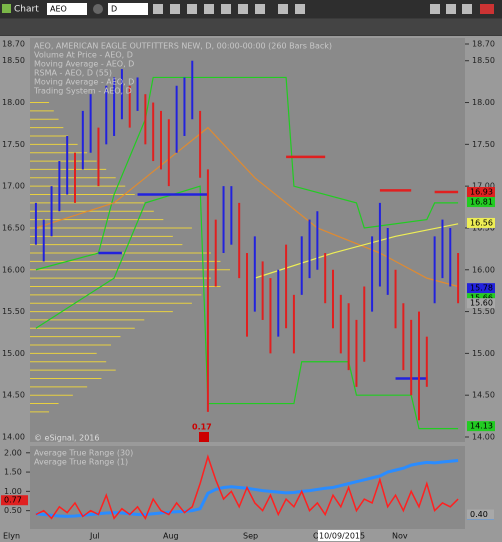 The width and height of the screenshot is (502, 542). I want to click on x-tick-label: Aug, so click(171, 536).